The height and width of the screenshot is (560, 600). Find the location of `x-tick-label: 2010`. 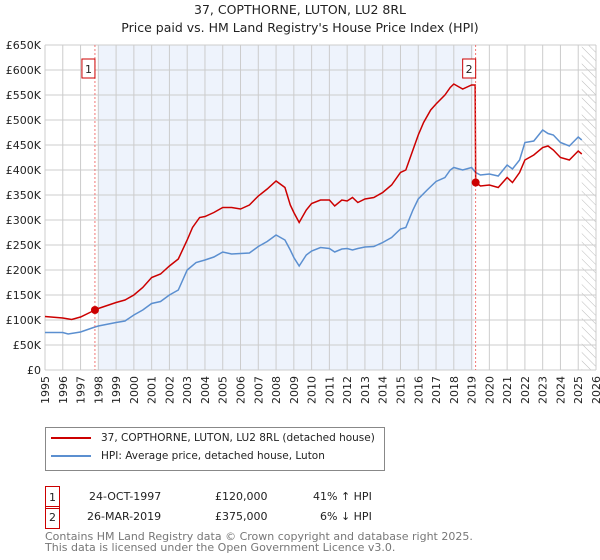

x-tick-label: 2010 is located at coordinates (312, 390).